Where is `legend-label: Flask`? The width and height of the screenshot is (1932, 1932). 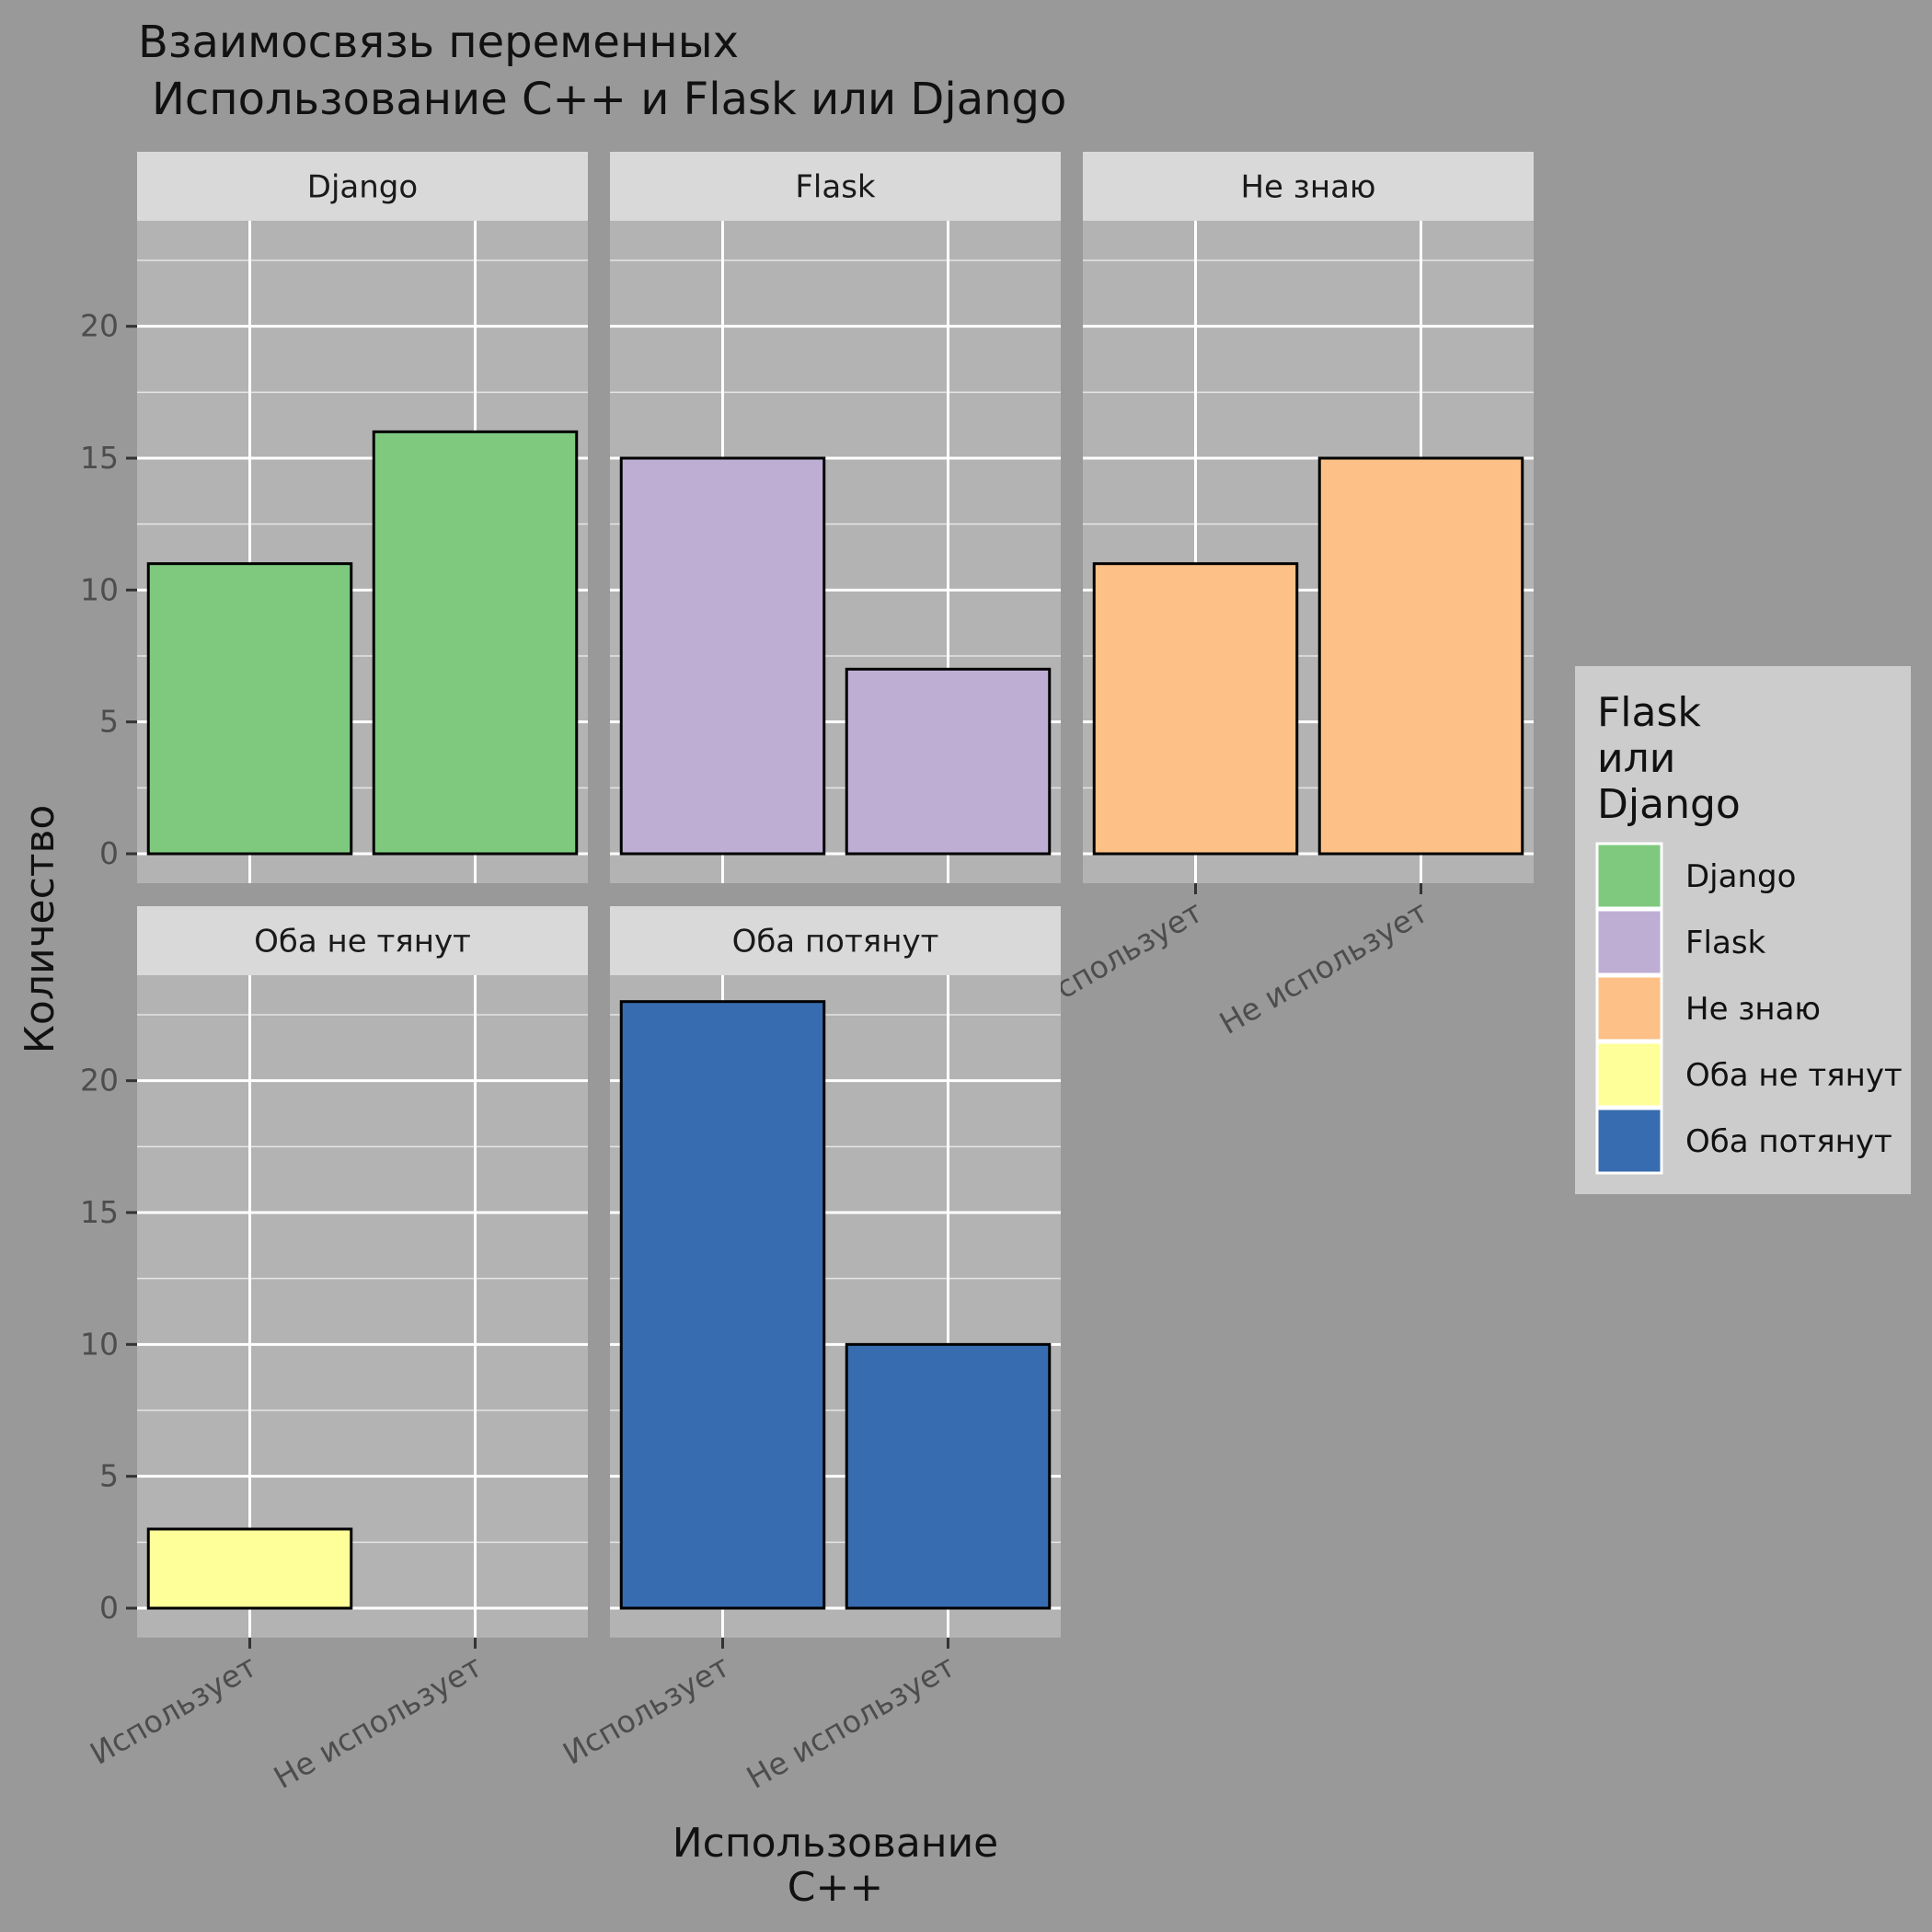
legend-label: Flask is located at coordinates (1725, 943).